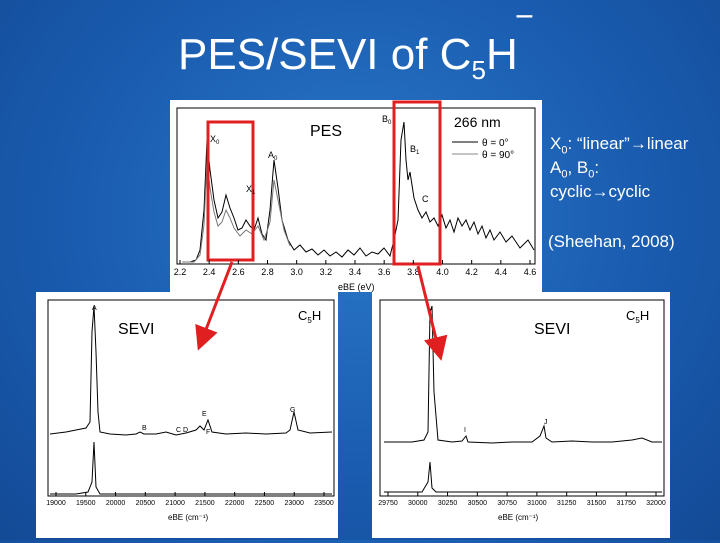 The image size is (720, 543). I want to click on peak-label-b1: B1, so click(415, 150).